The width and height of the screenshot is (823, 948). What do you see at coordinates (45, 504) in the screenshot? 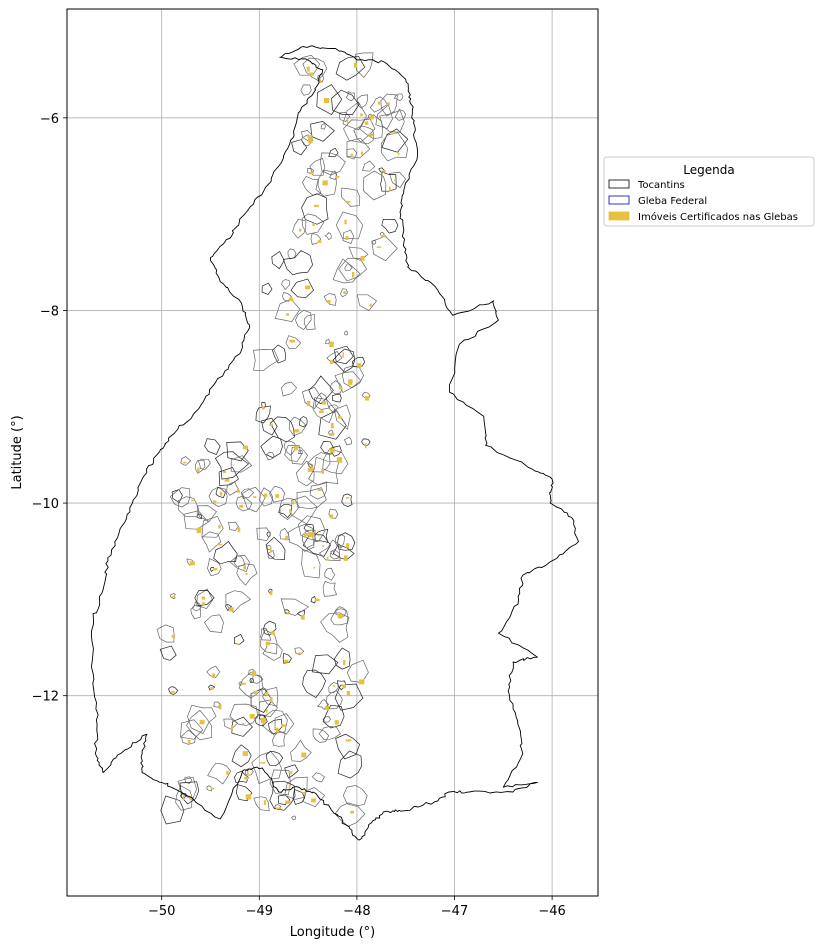
I see `y-tick-label: −10` at bounding box center [45, 504].